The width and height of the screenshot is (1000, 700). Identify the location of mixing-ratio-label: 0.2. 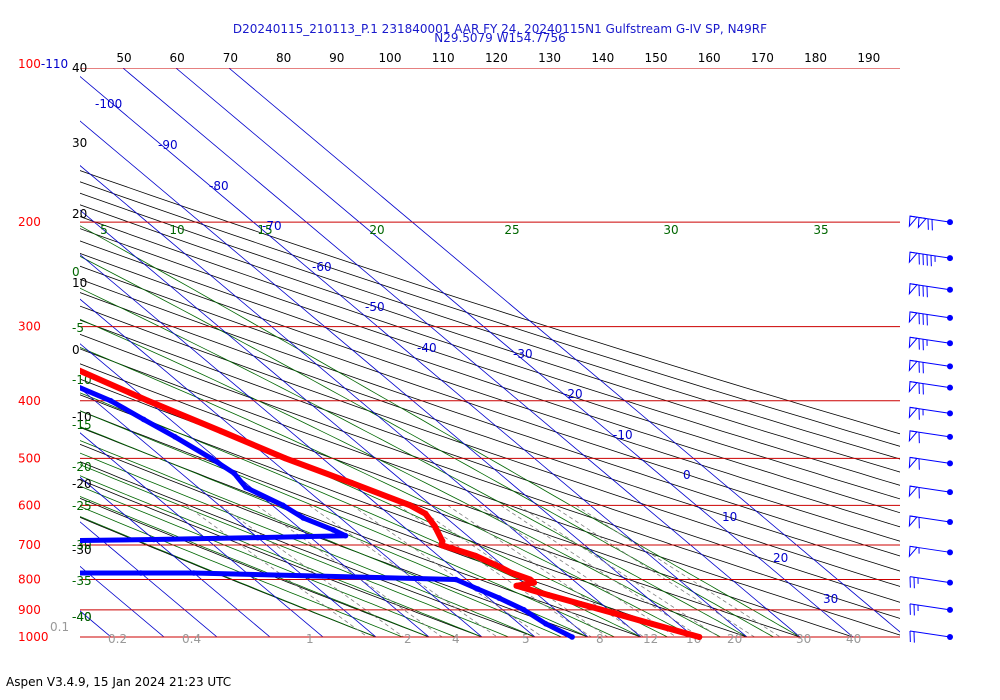
(117, 639).